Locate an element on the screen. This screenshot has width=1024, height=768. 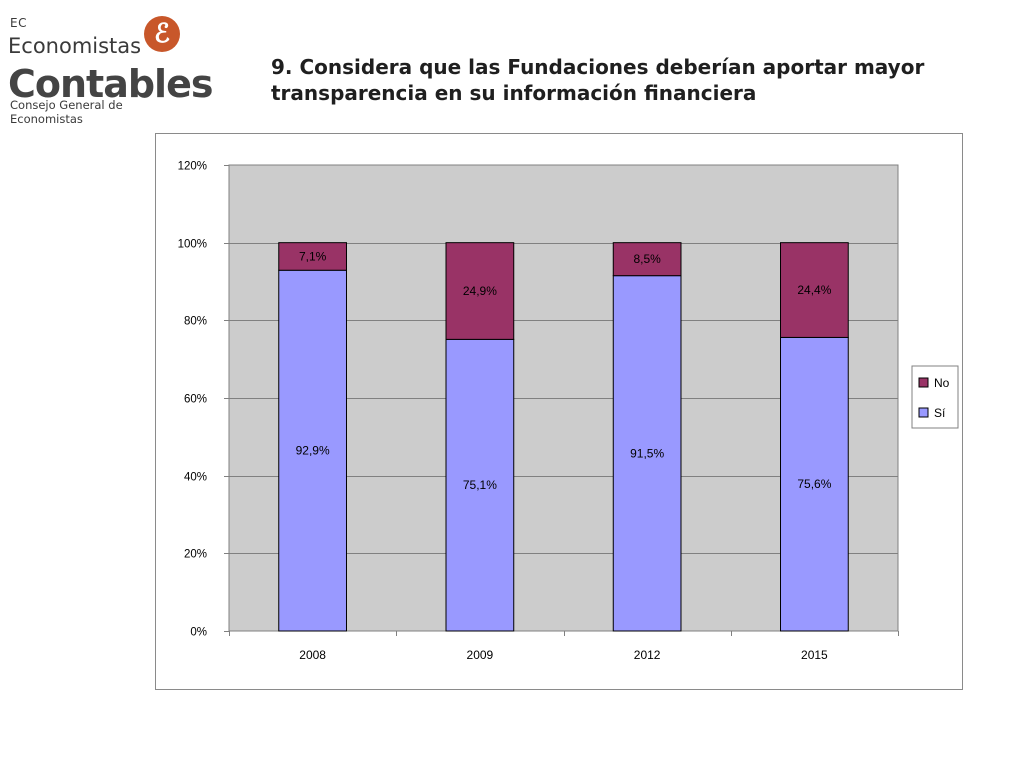
data-label-si: 75,1% is located at coordinates (480, 485).